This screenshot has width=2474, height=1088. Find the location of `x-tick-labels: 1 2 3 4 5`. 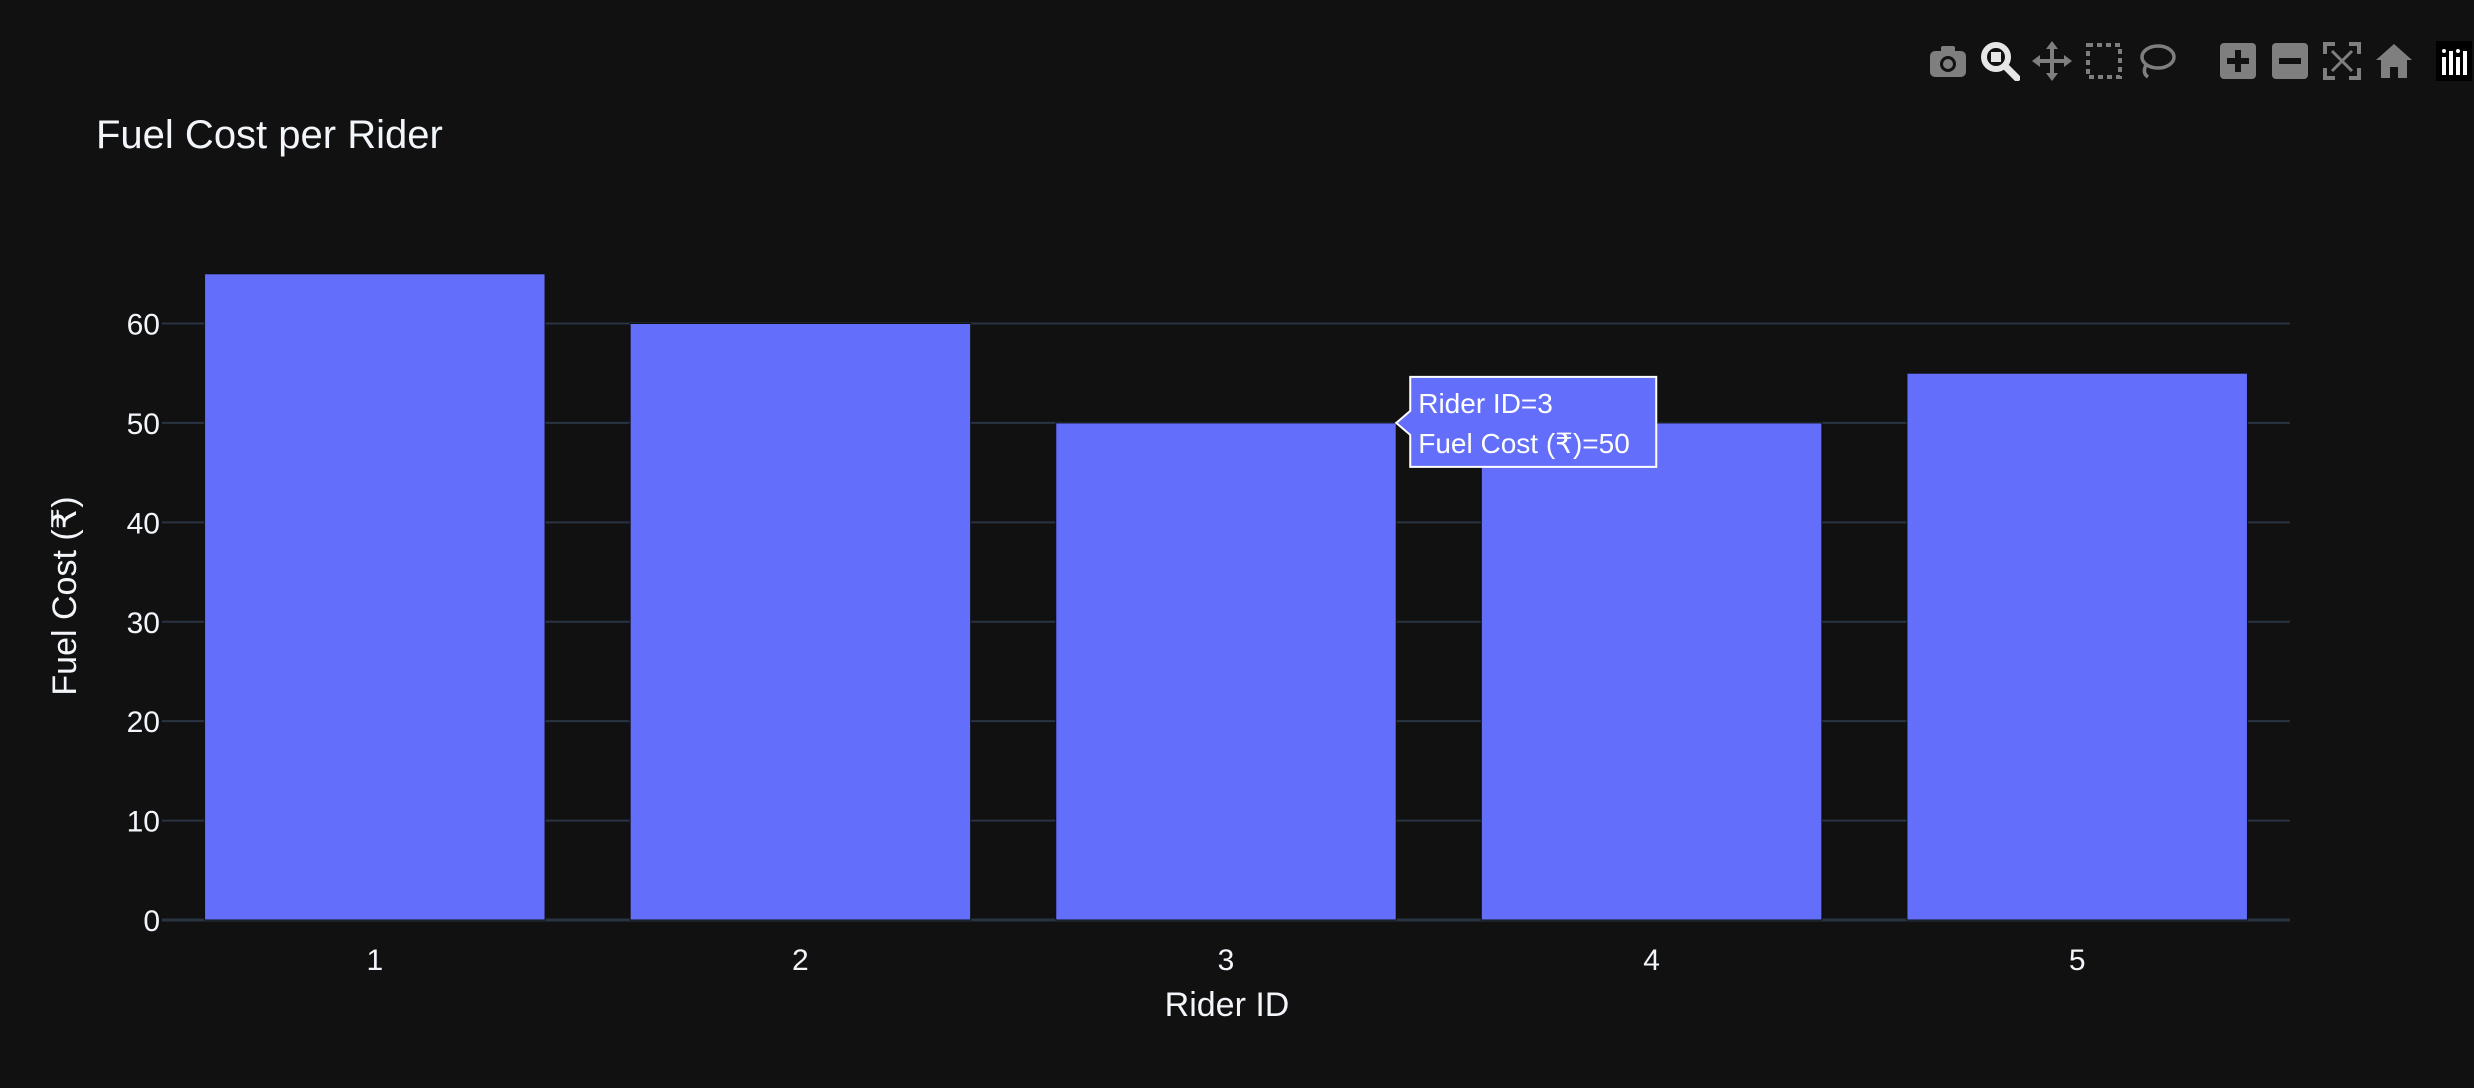

x-tick-labels: 1 2 3 4 5 is located at coordinates (1225, 960).